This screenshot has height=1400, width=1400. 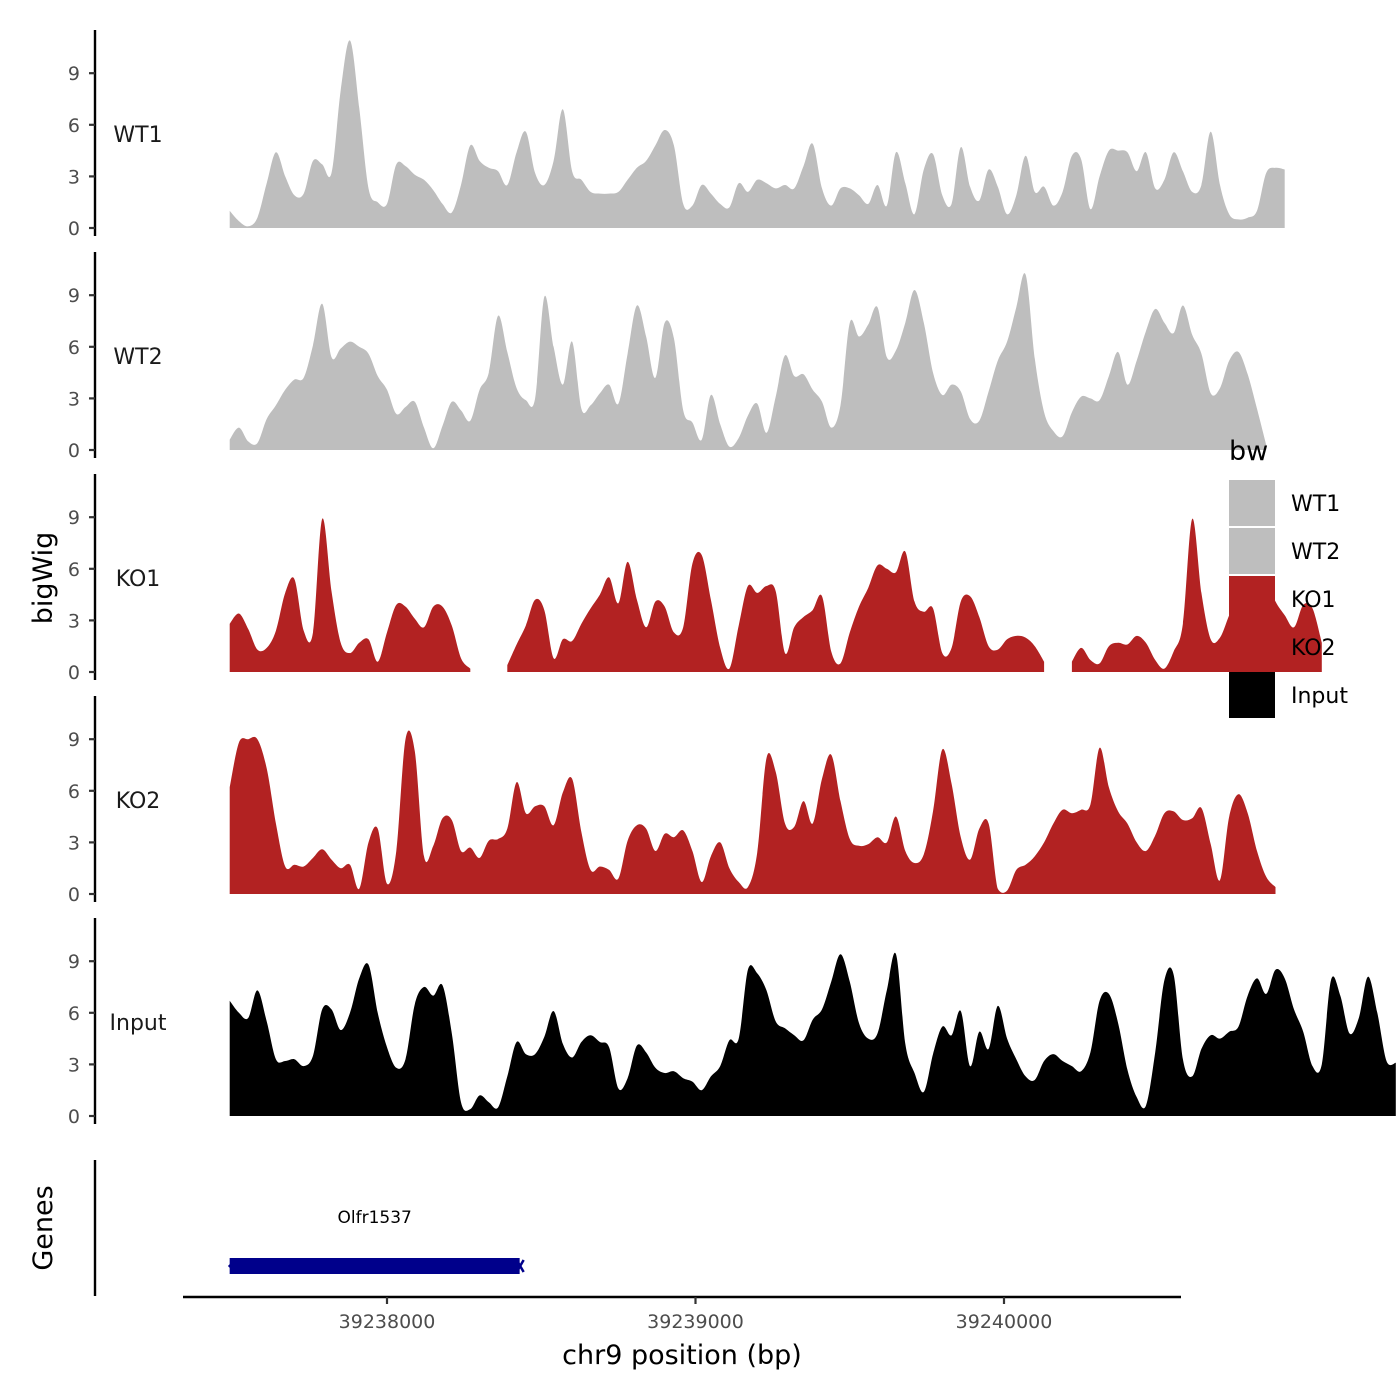 I want to click on track-wt1: 0 3 6 9 WT1, so click(x=676, y=135).